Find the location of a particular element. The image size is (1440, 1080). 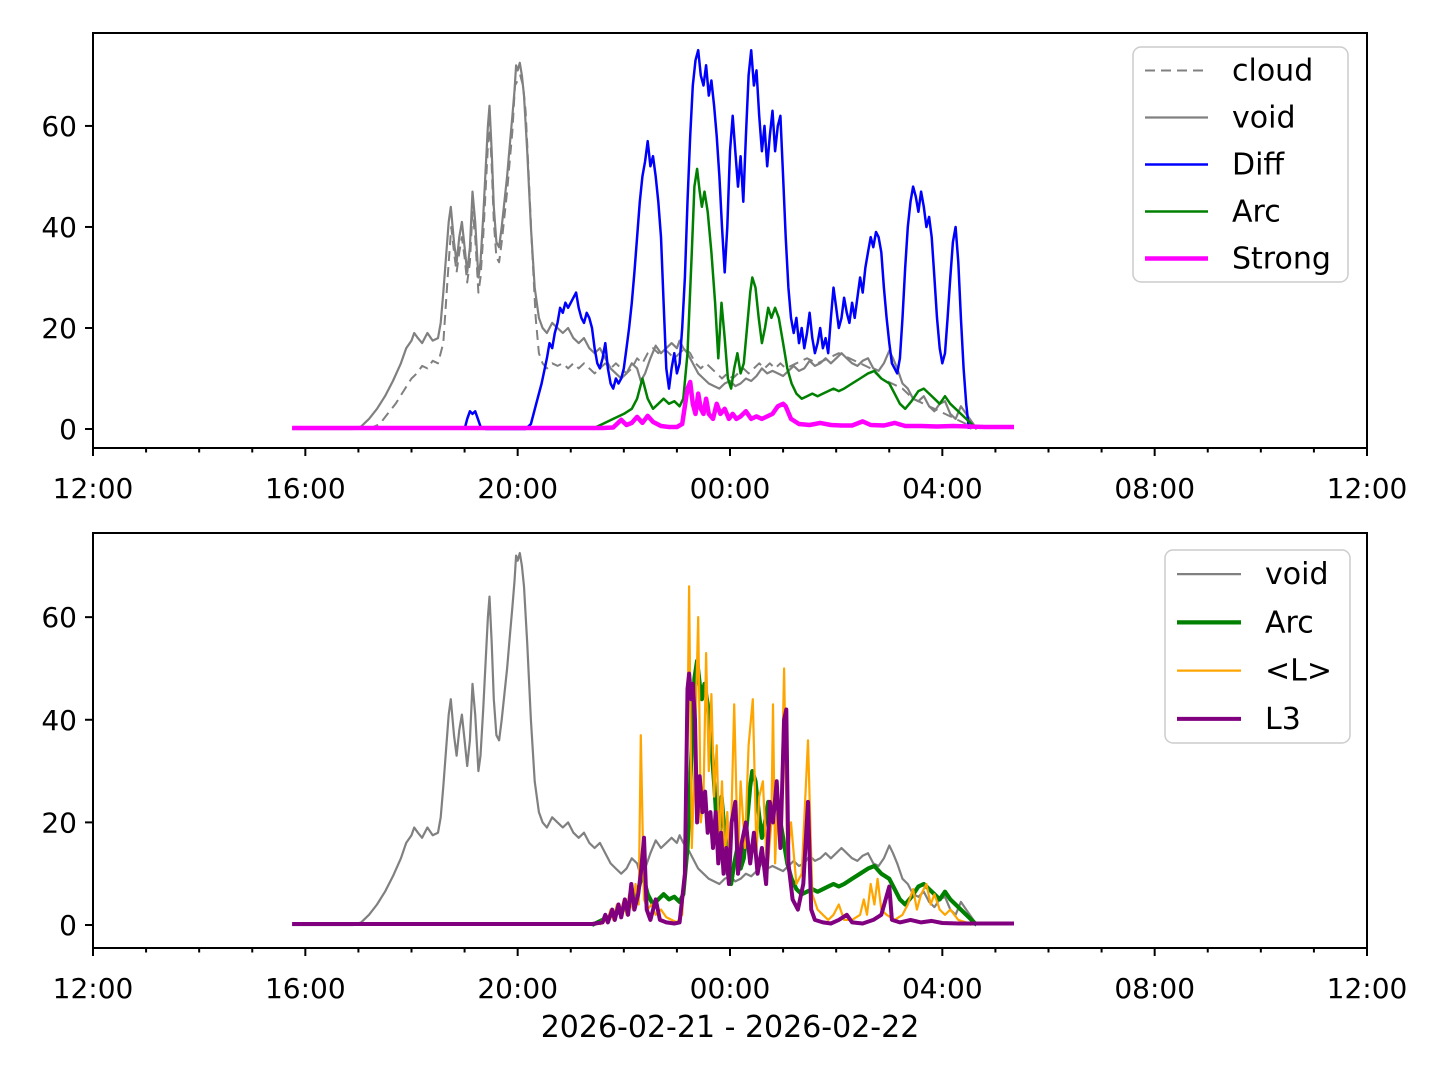

series-line-Strong is located at coordinates (653, 405).